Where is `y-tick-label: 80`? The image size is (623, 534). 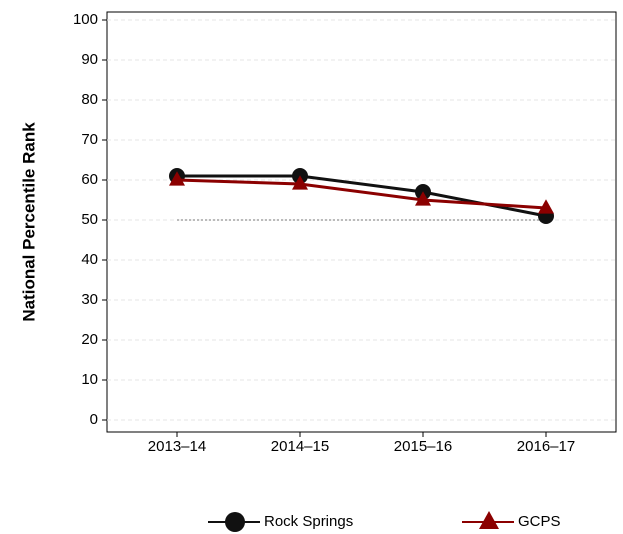
y-tick-label: 80 is located at coordinates (89, 99).